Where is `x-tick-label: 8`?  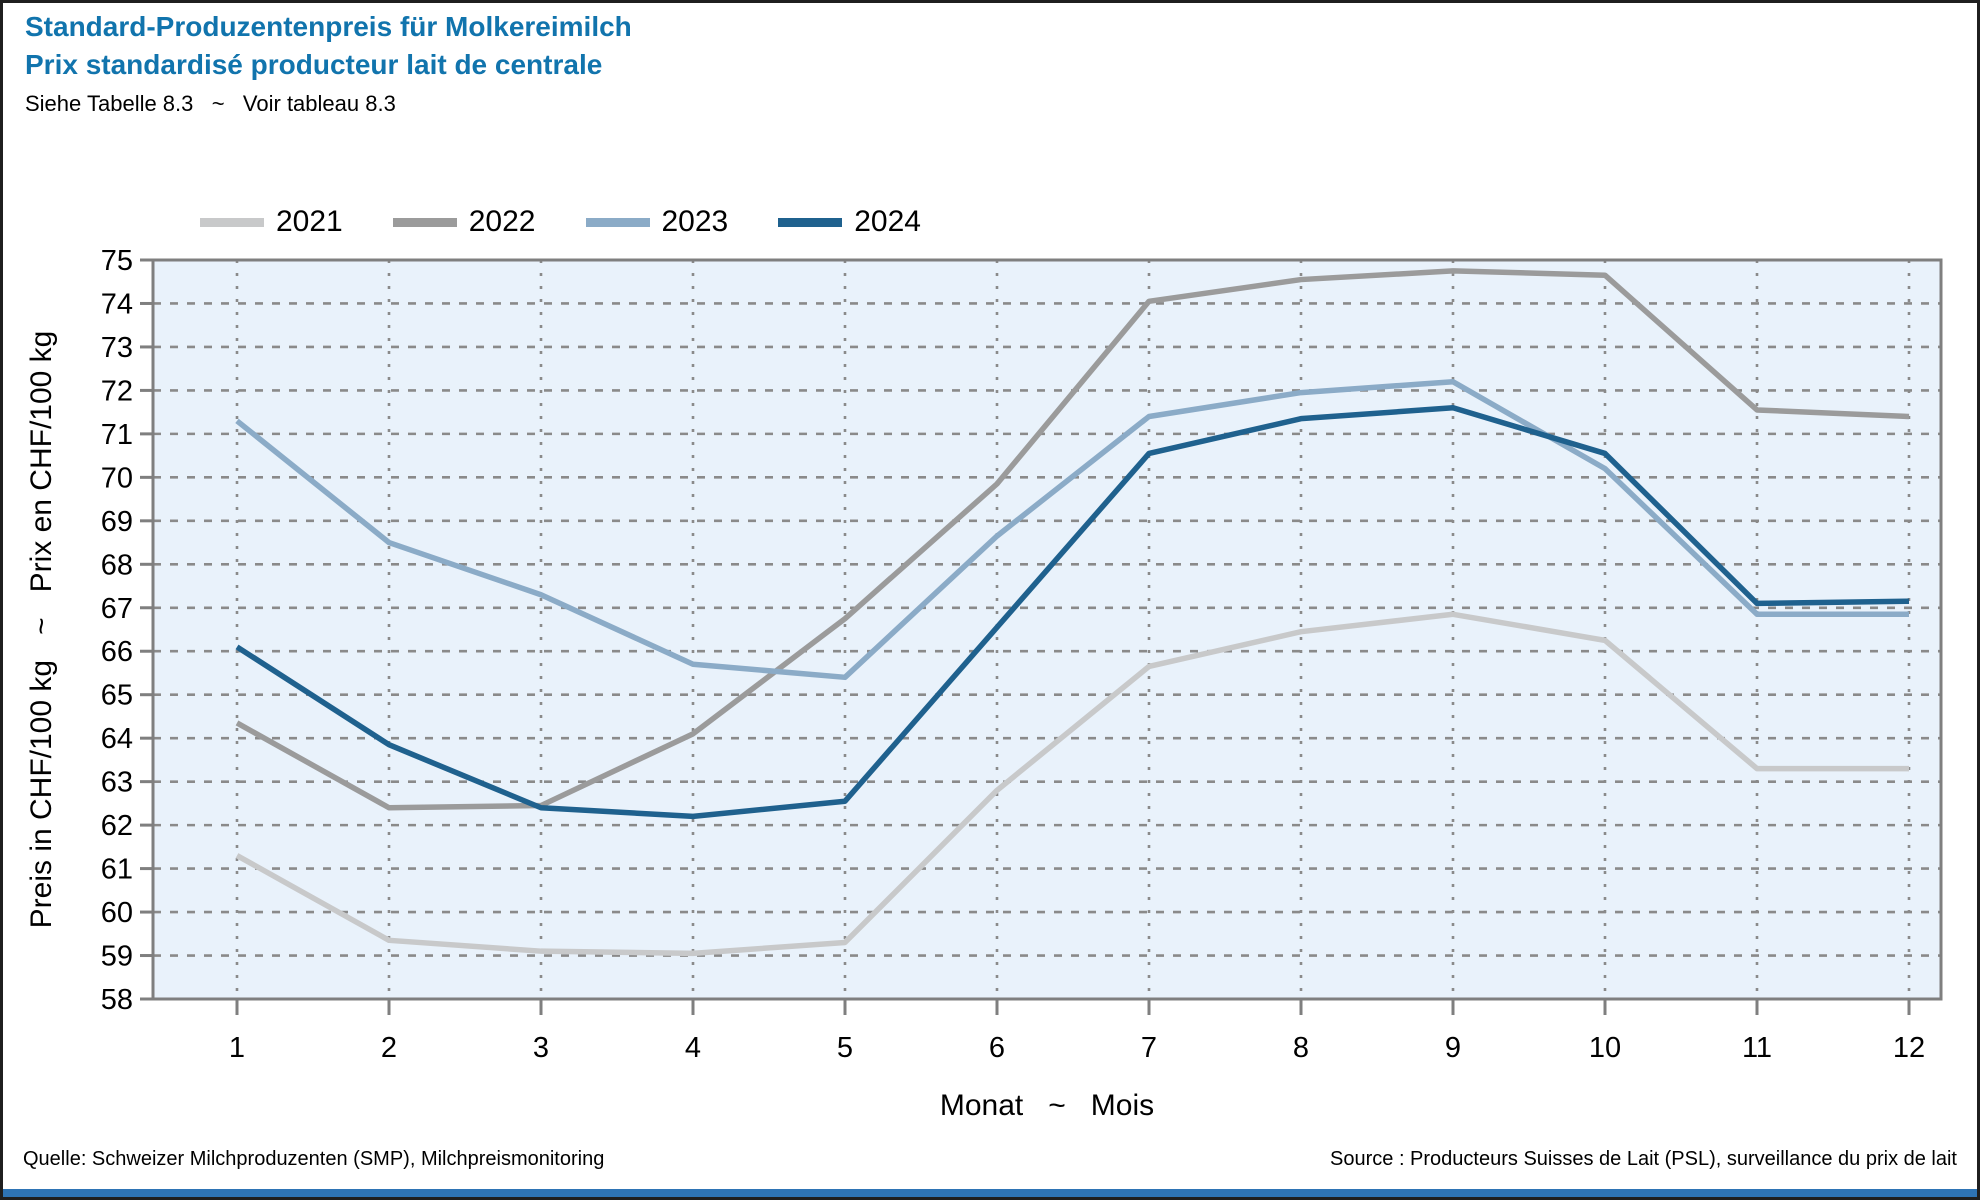 x-tick-label: 8 is located at coordinates (1301, 1048).